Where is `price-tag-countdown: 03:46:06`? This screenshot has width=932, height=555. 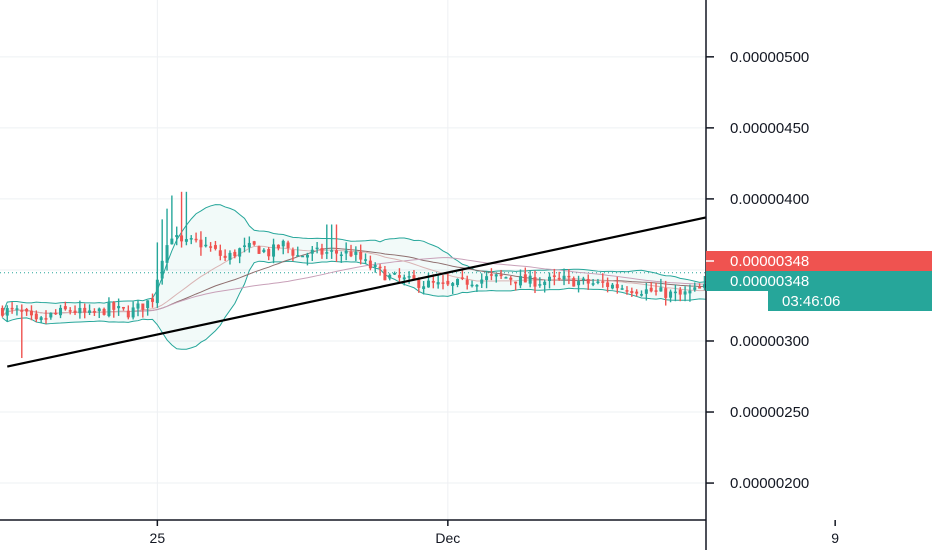 price-tag-countdown: 03:46:06 is located at coordinates (850, 301).